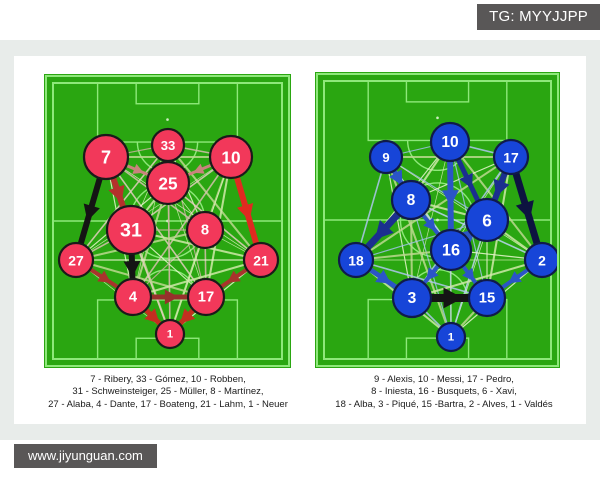 This screenshot has height=480, width=600. Describe the element at coordinates (85, 456) in the screenshot. I see `watermark: www.jiyunguan.com` at that location.